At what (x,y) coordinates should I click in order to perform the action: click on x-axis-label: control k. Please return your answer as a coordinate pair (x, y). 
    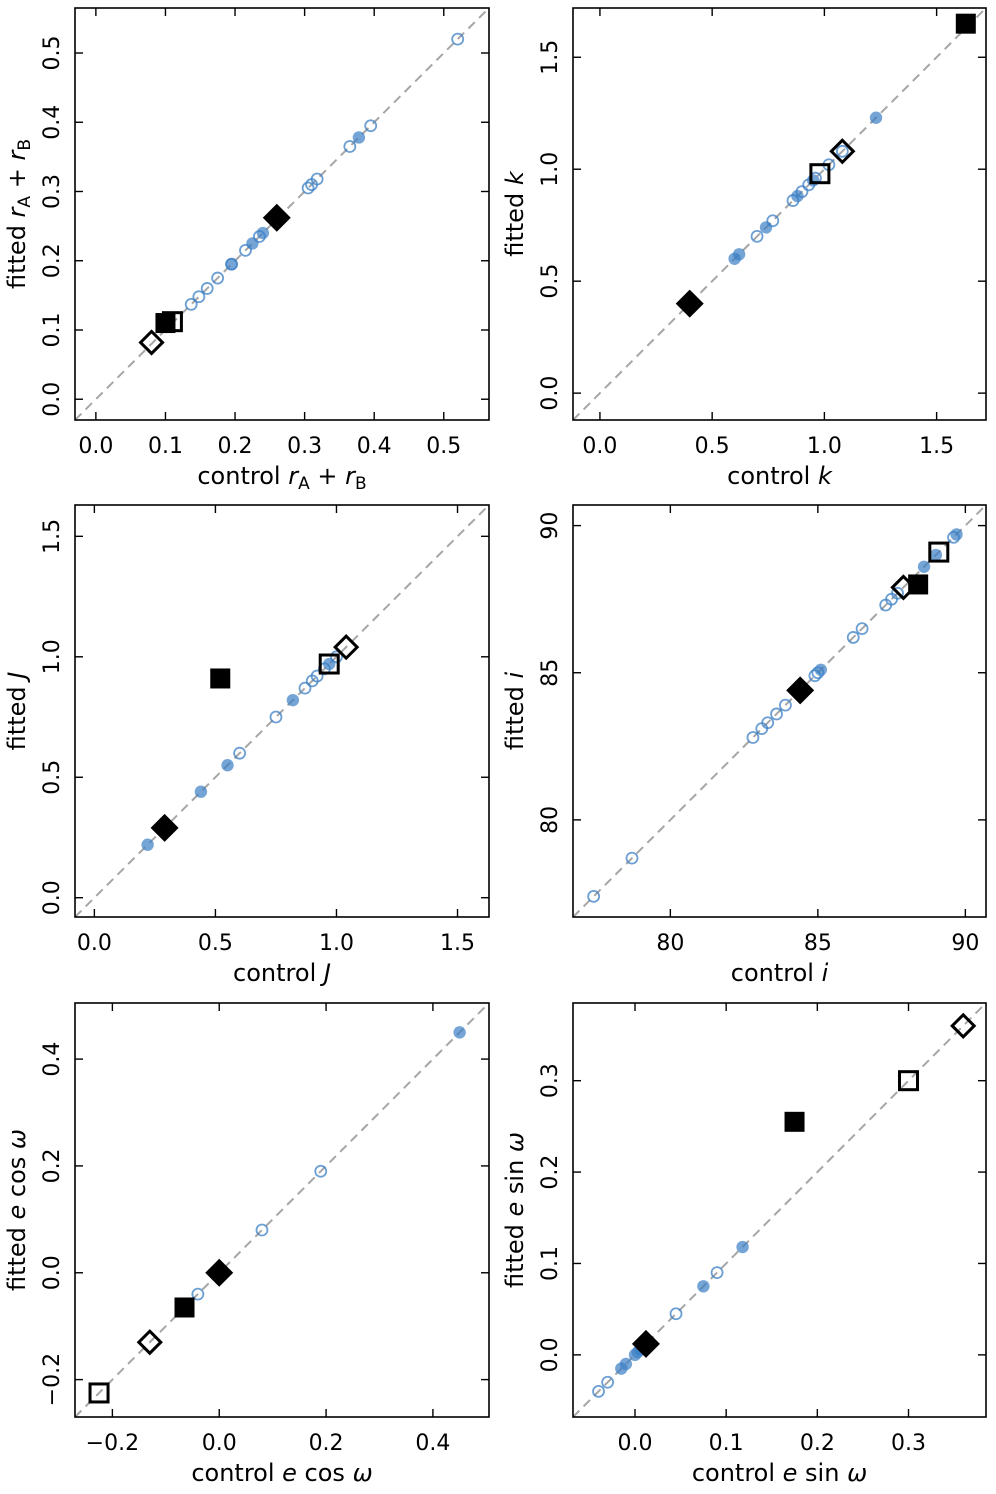
    Looking at the image, I should click on (780, 476).